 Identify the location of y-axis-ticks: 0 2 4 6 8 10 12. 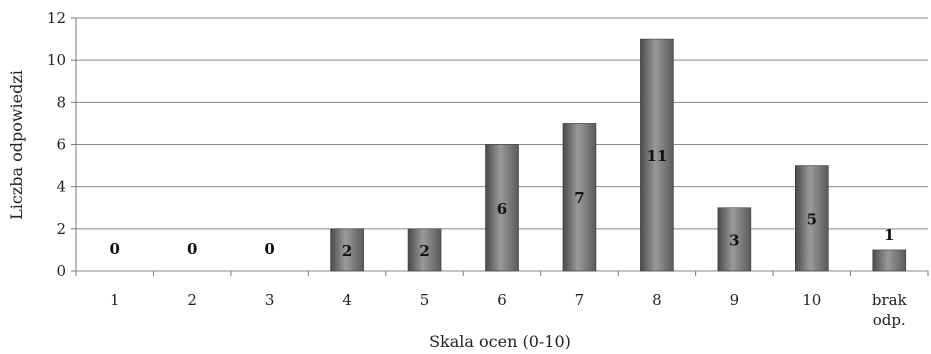
(62, 144).